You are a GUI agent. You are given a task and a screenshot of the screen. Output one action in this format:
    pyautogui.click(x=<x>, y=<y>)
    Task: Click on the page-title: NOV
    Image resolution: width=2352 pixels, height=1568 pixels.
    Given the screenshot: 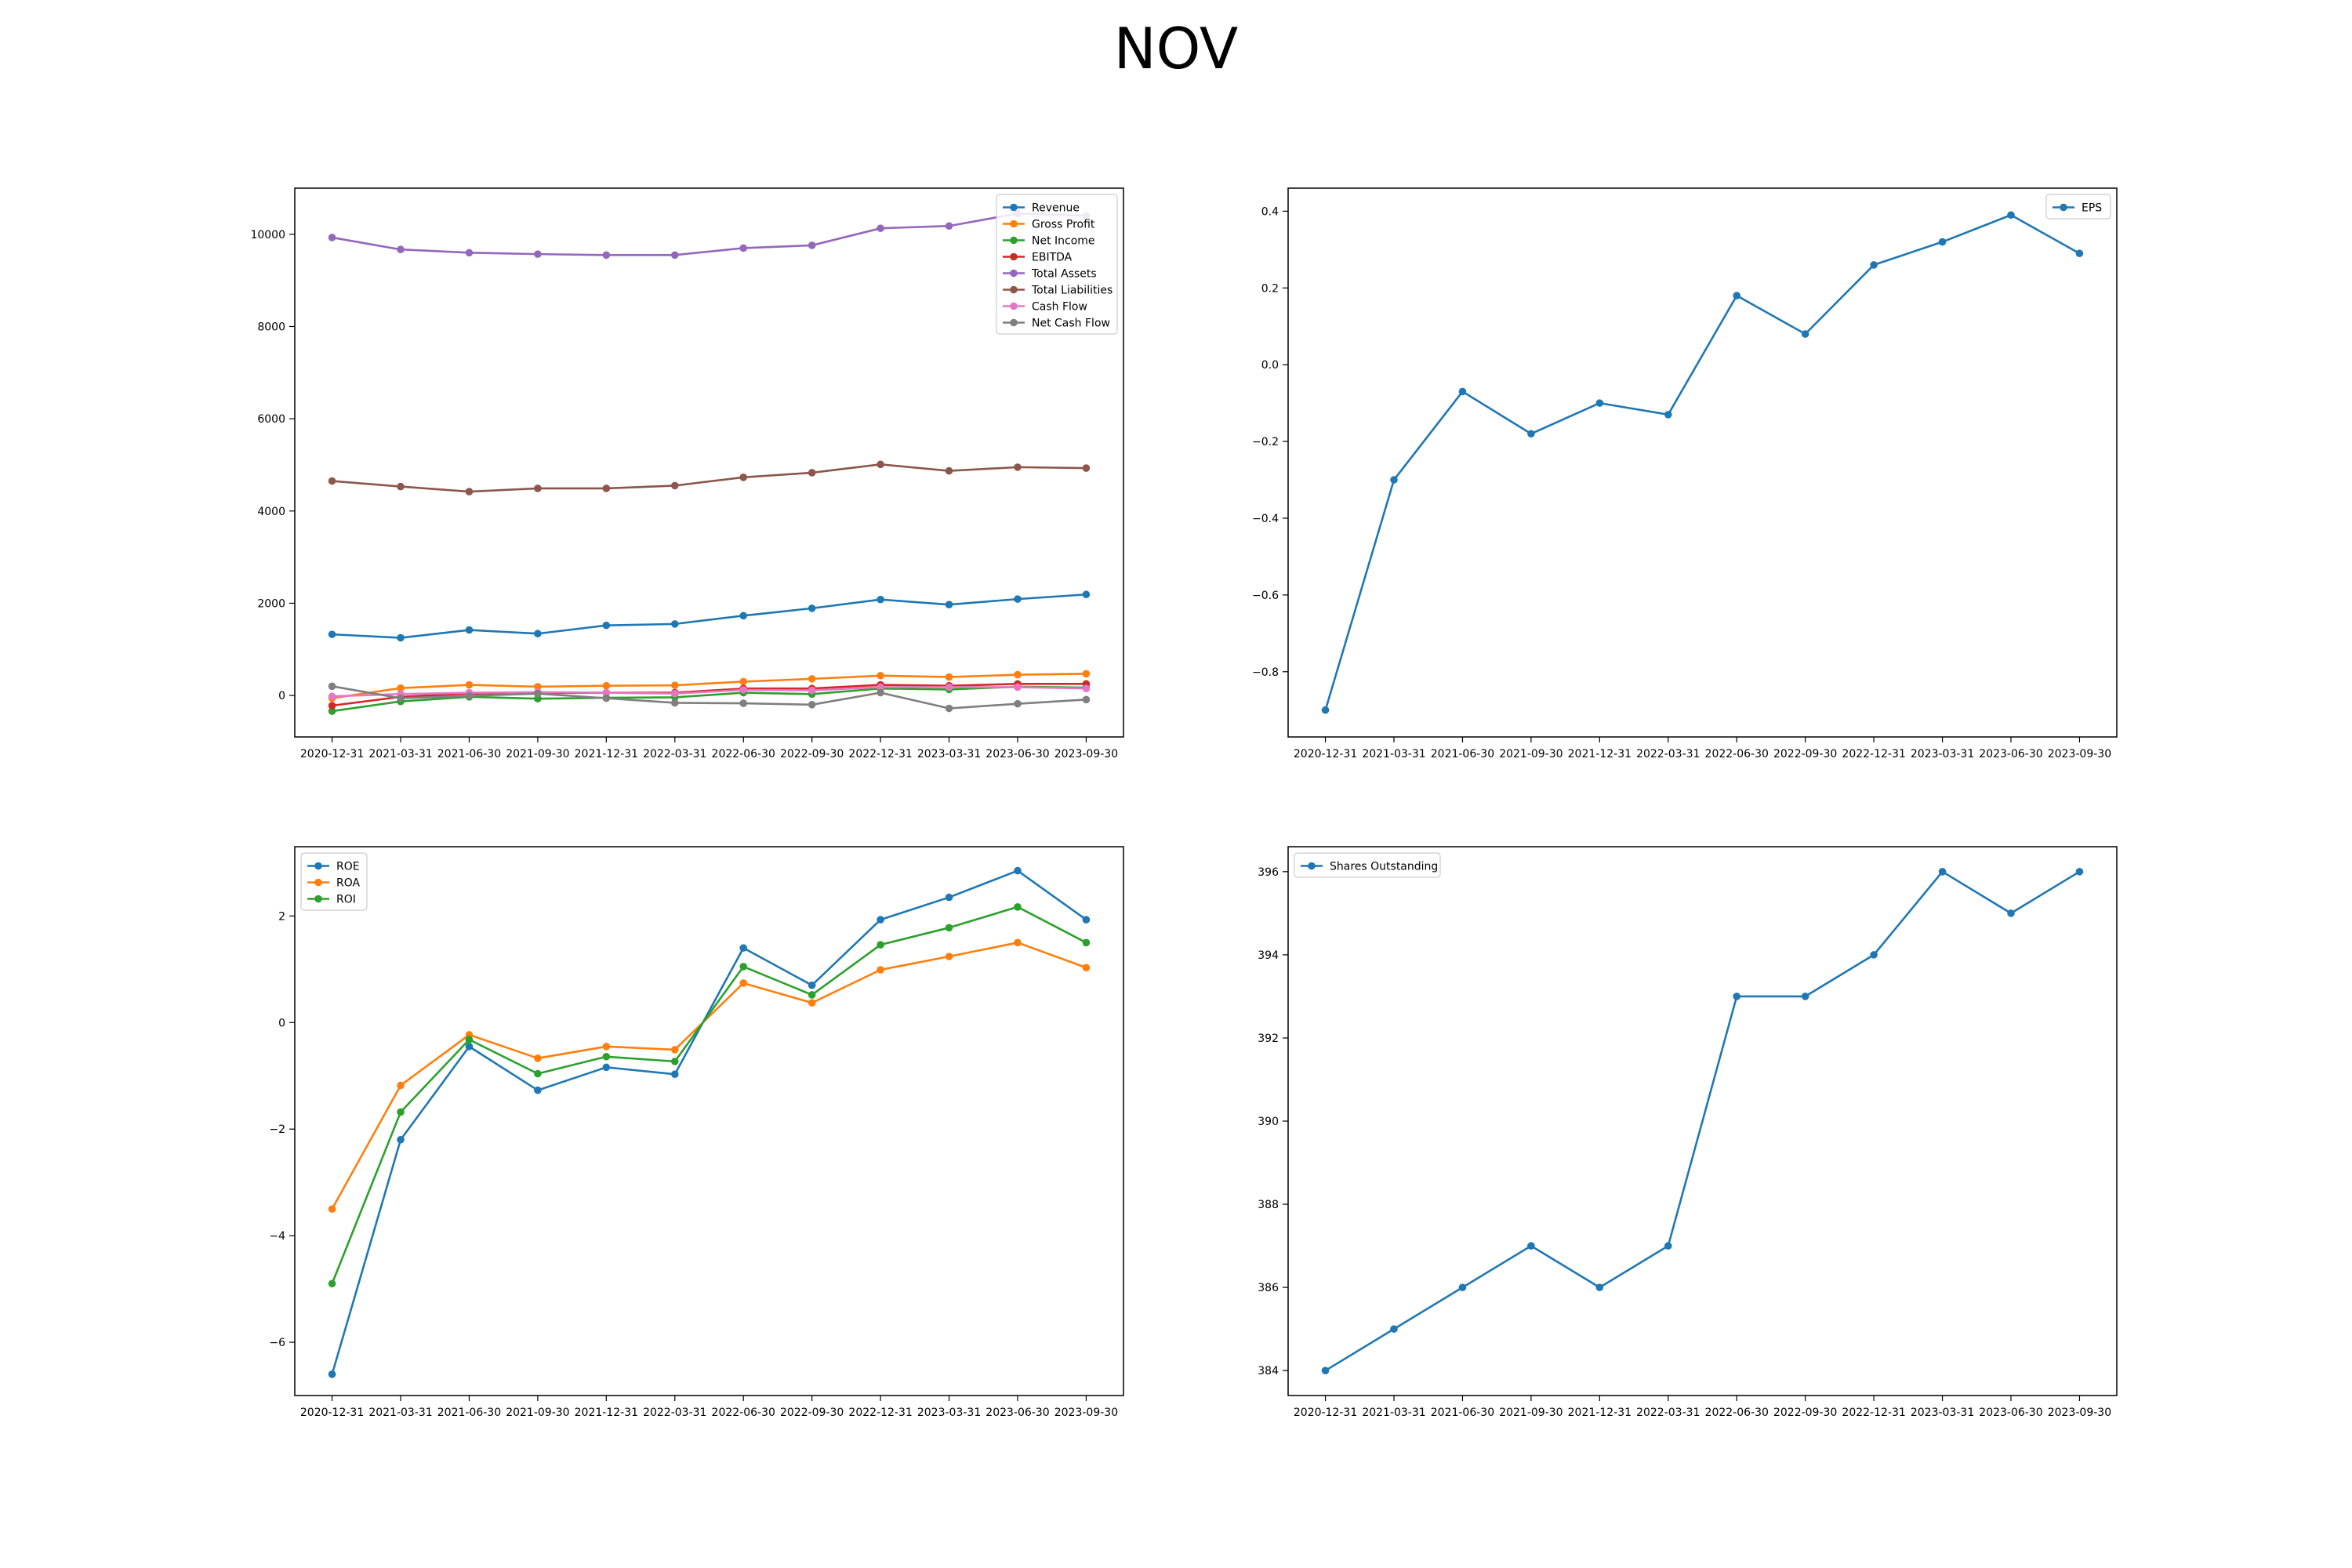 What is the action you would take?
    pyautogui.click(x=1176, y=49)
    